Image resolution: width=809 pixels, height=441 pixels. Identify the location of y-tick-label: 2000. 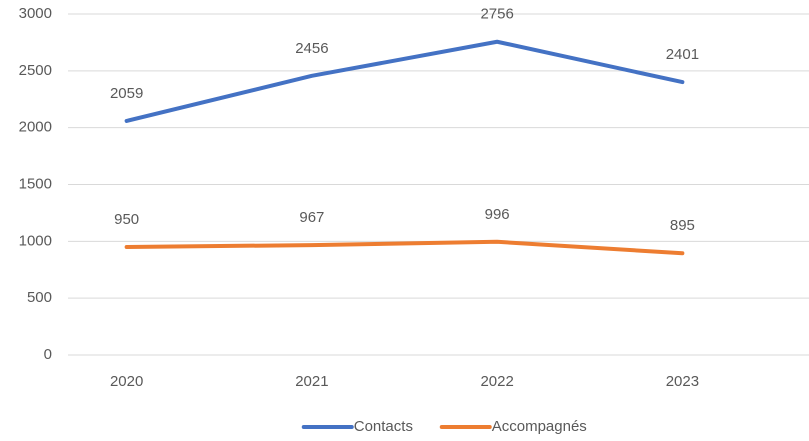
(35, 127).